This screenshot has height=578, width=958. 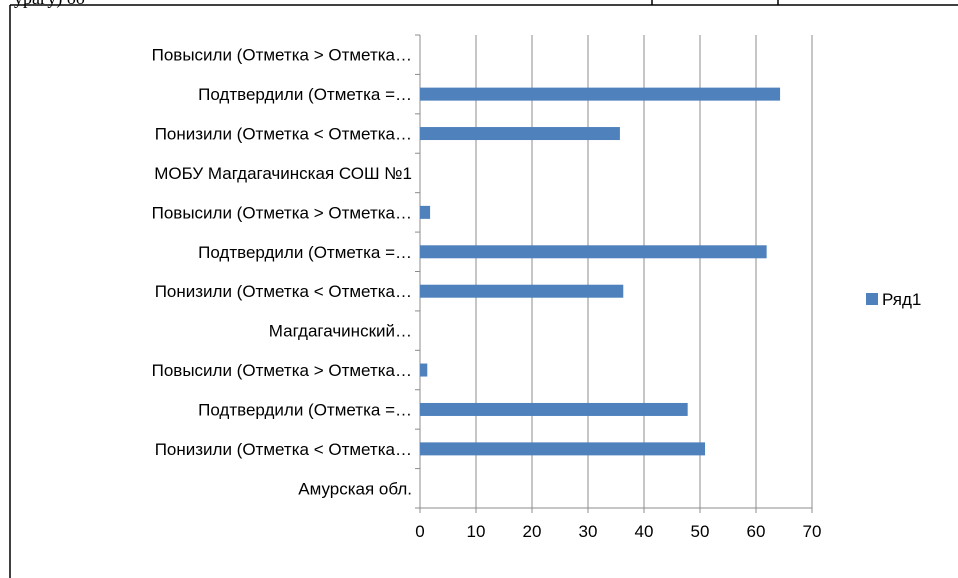 I want to click on x-tick-label: 10, so click(x=476, y=531).